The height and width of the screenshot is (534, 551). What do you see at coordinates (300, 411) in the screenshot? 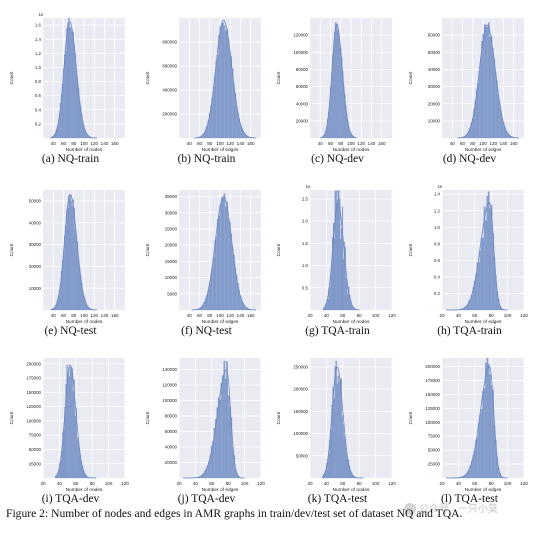
I see `y-tick-label: 150000` at bounding box center [300, 411].